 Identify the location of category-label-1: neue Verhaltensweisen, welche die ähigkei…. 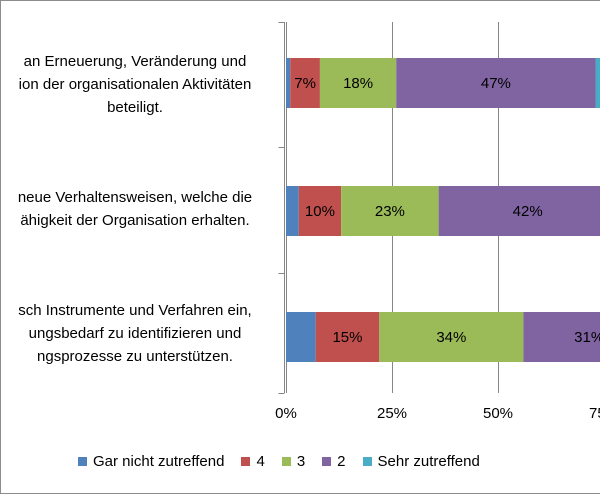
(135, 209).